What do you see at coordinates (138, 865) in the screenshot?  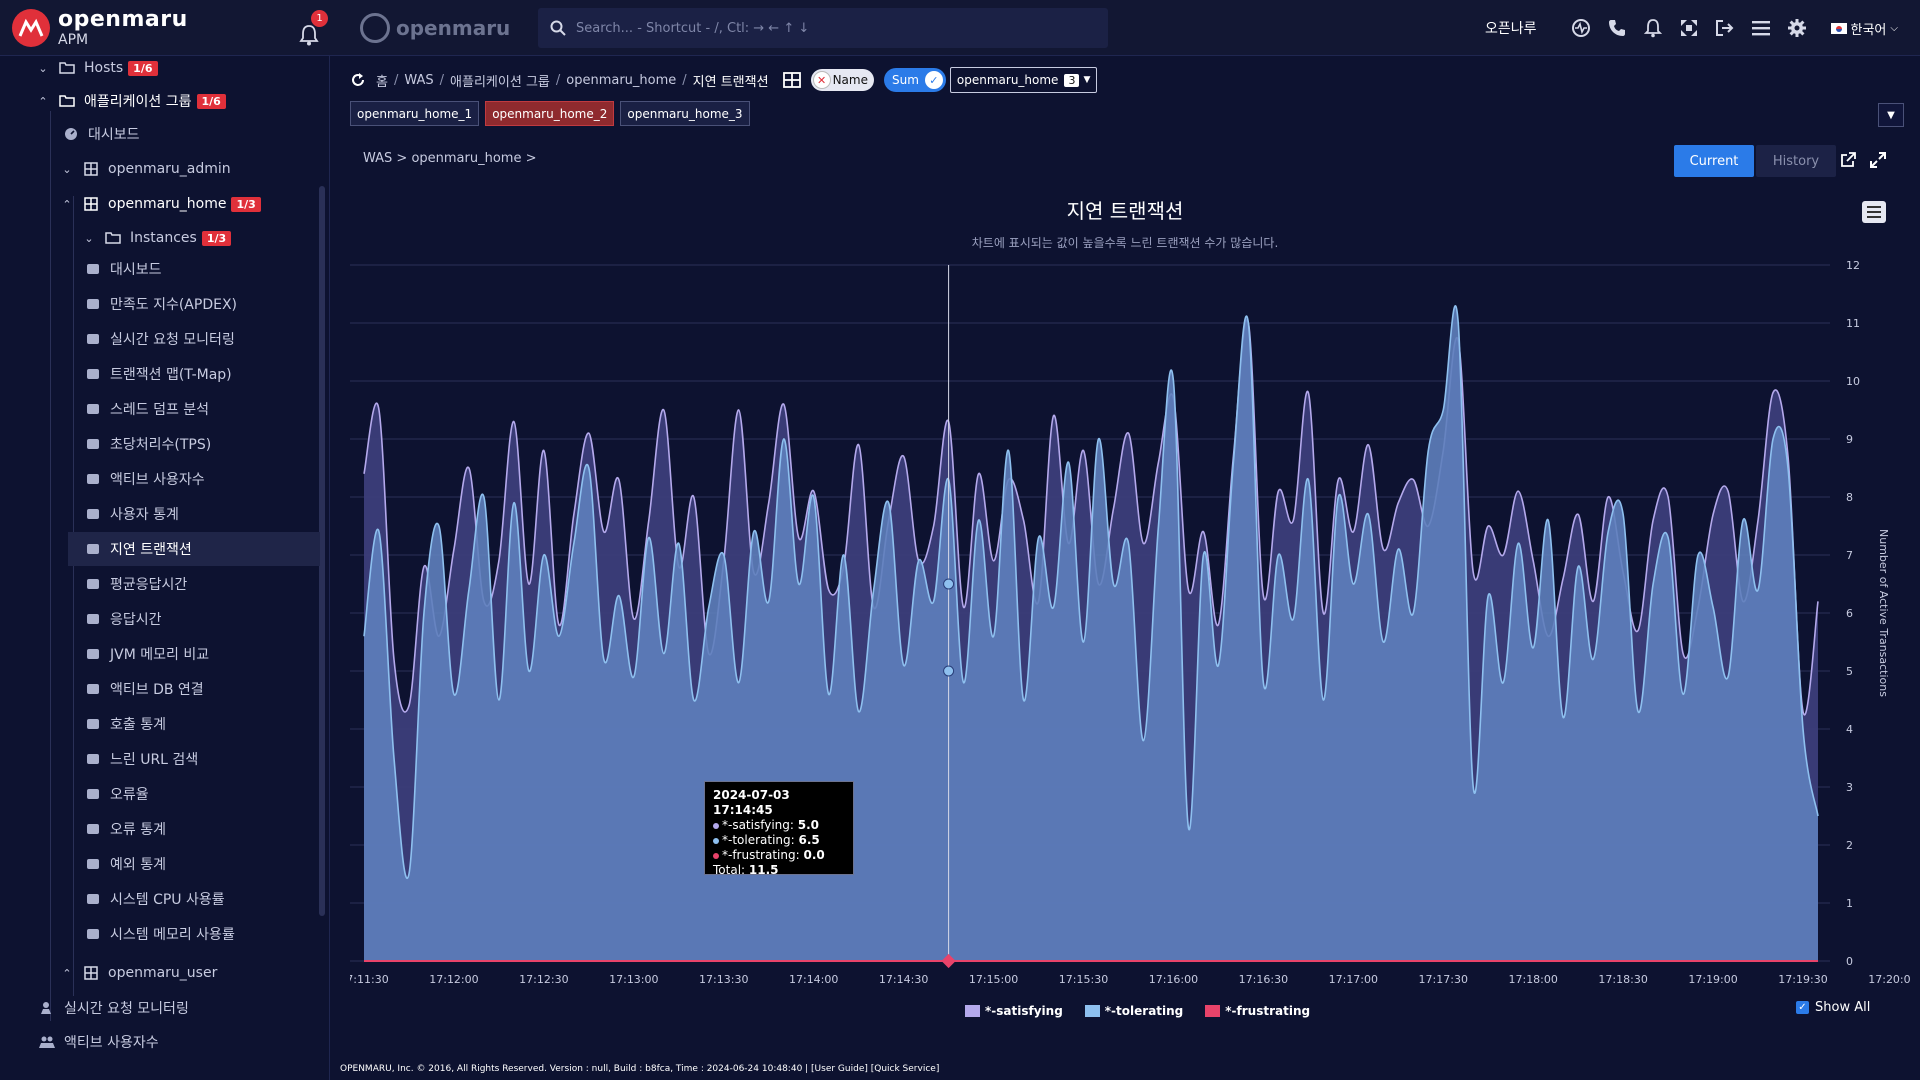 I see `sidebar-item-label: 예외 통계` at bounding box center [138, 865].